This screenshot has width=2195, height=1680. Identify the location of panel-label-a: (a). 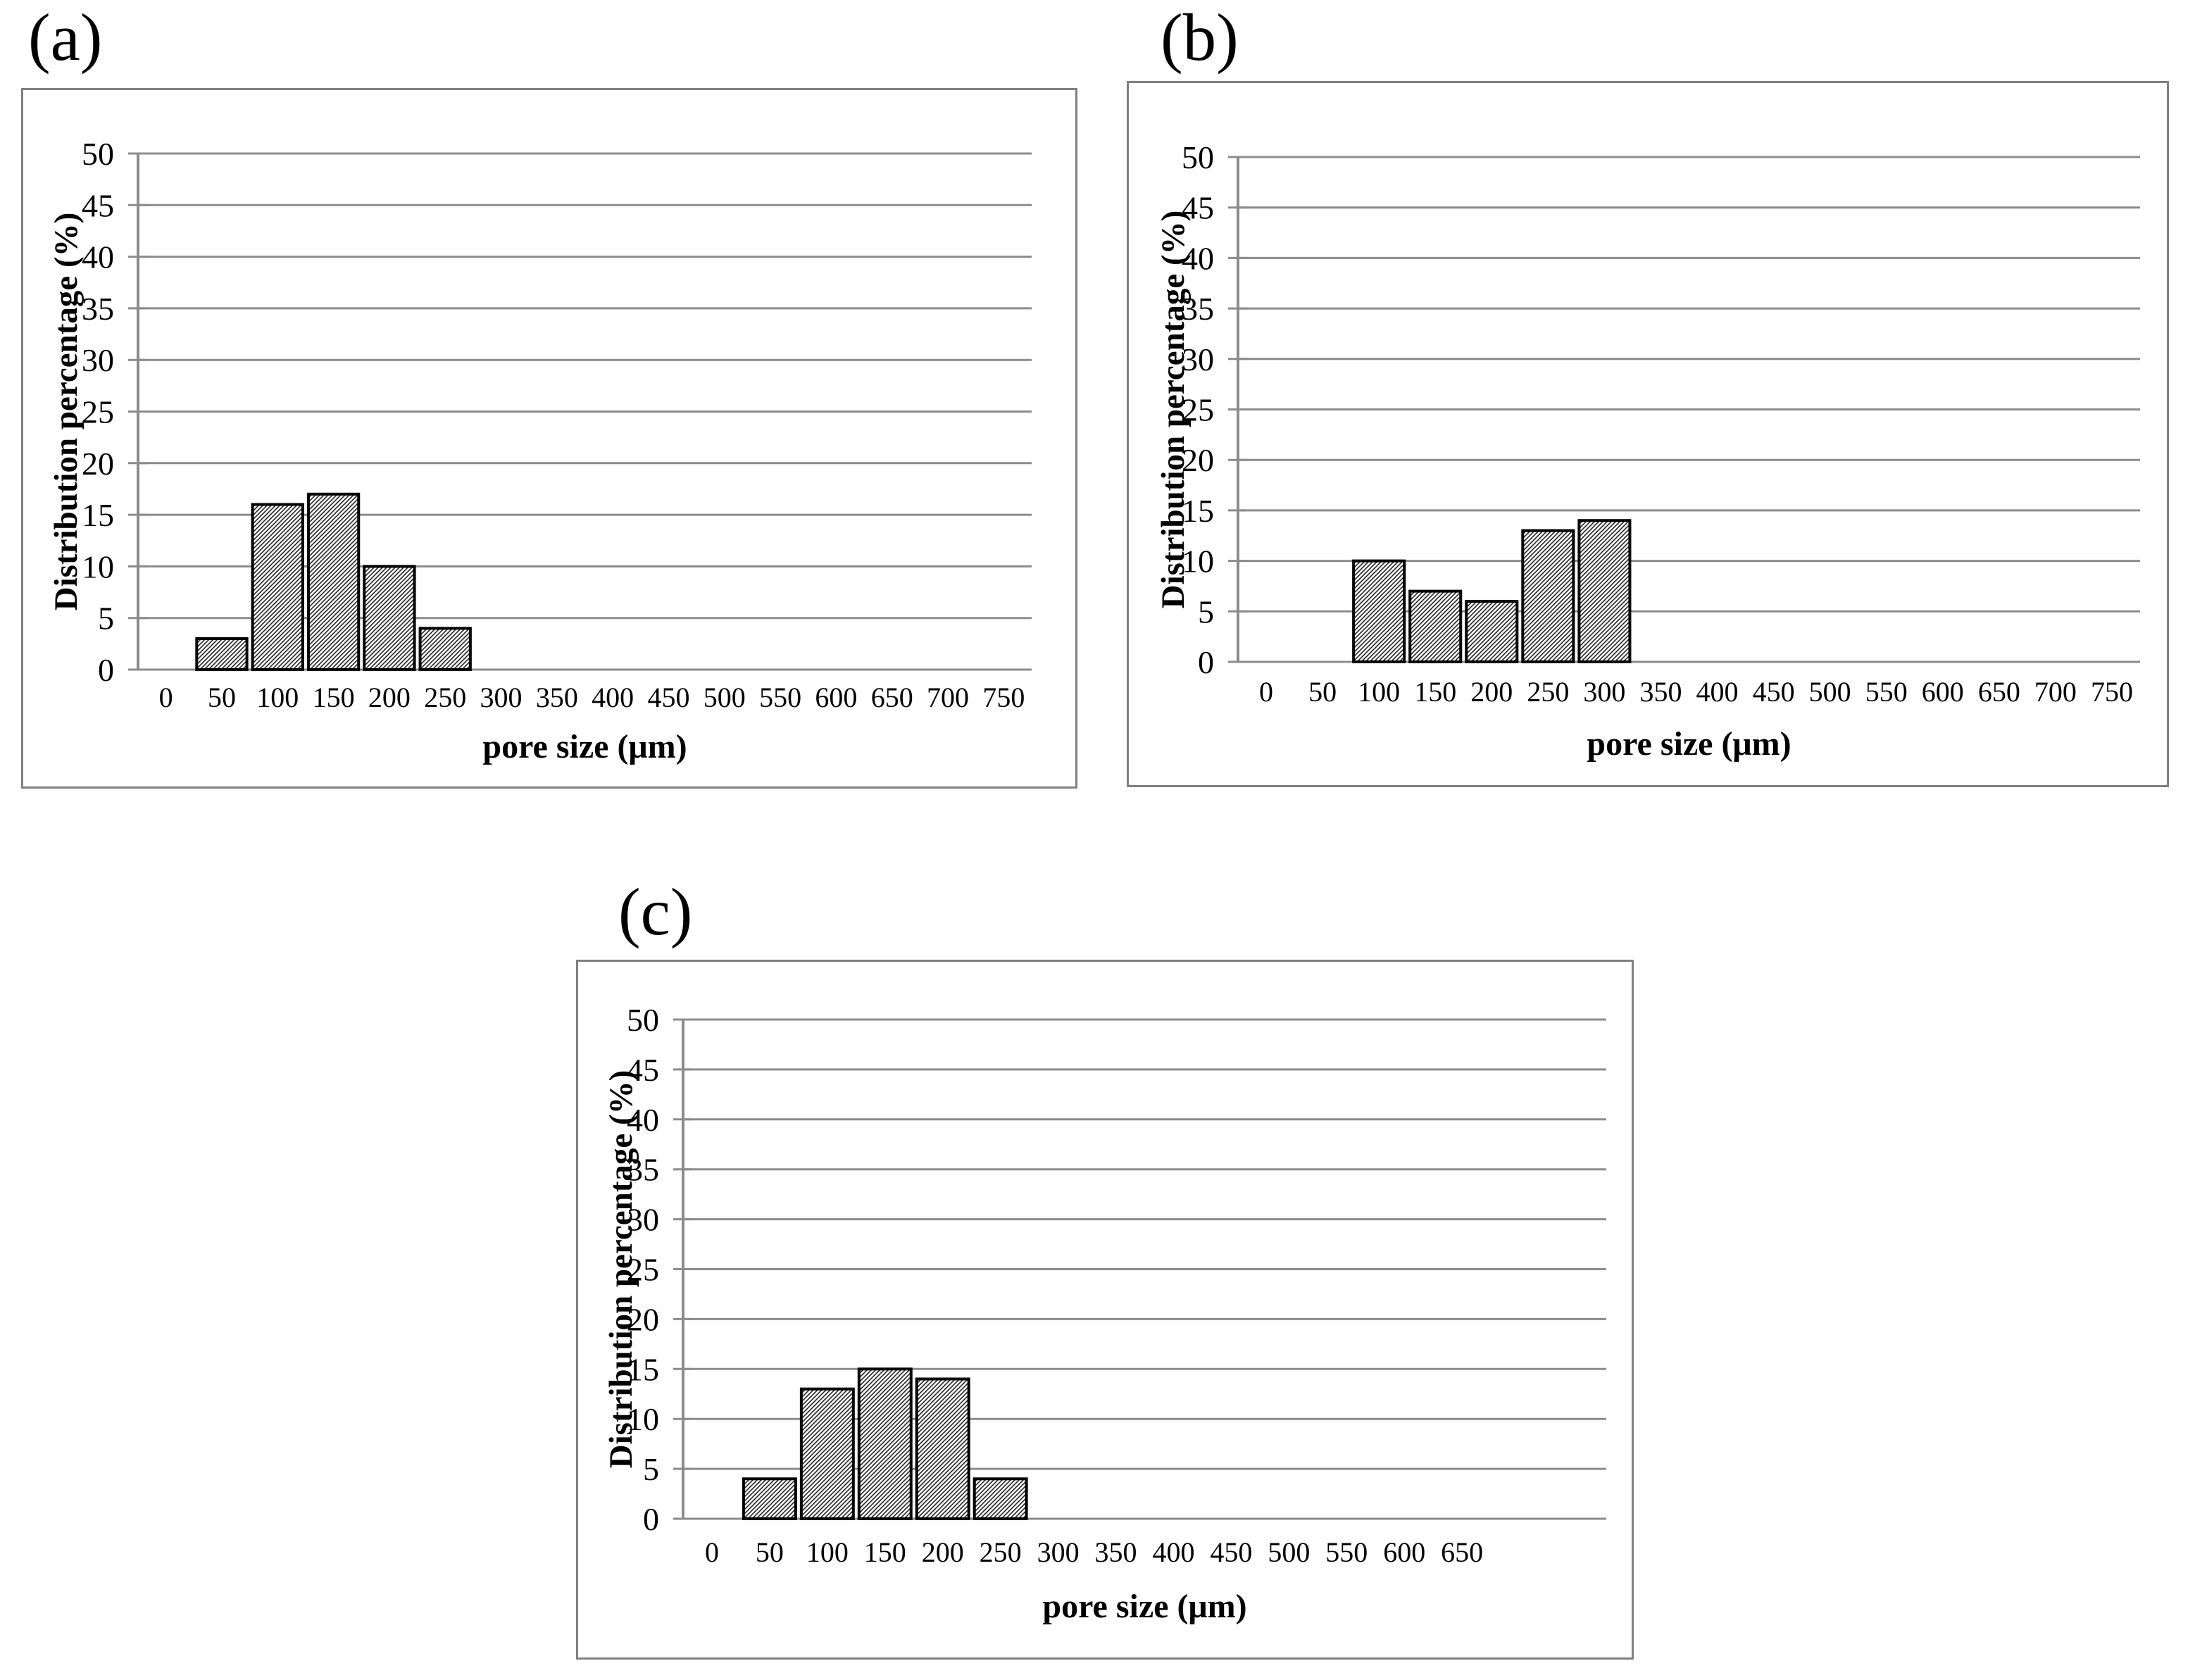
(65, 38).